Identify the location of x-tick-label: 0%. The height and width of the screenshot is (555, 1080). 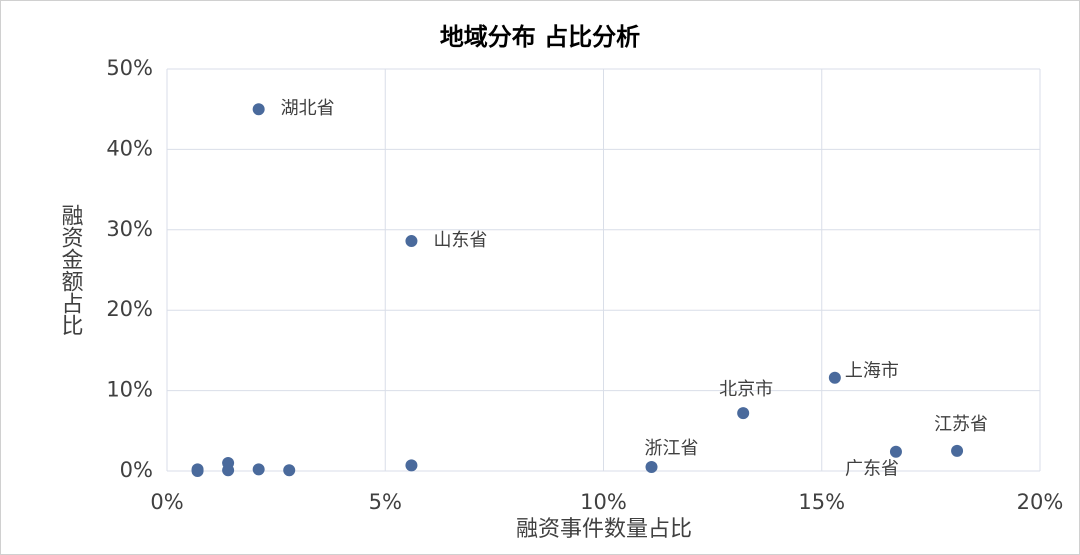
(166, 502).